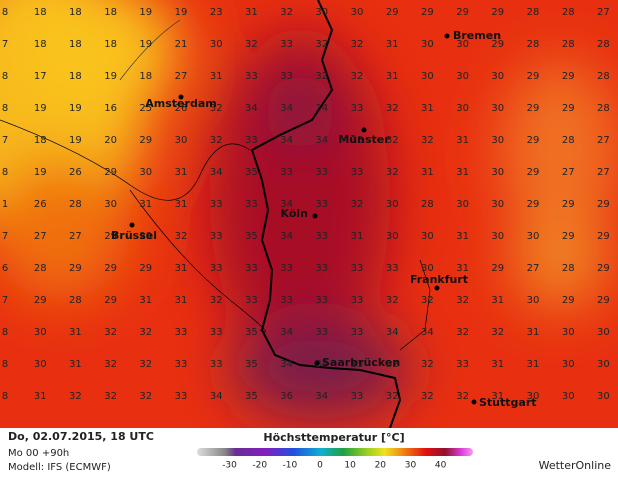 The width and height of the screenshot is (618, 482). Describe the element at coordinates (295, 213) in the screenshot. I see `city-label: Köln` at that location.